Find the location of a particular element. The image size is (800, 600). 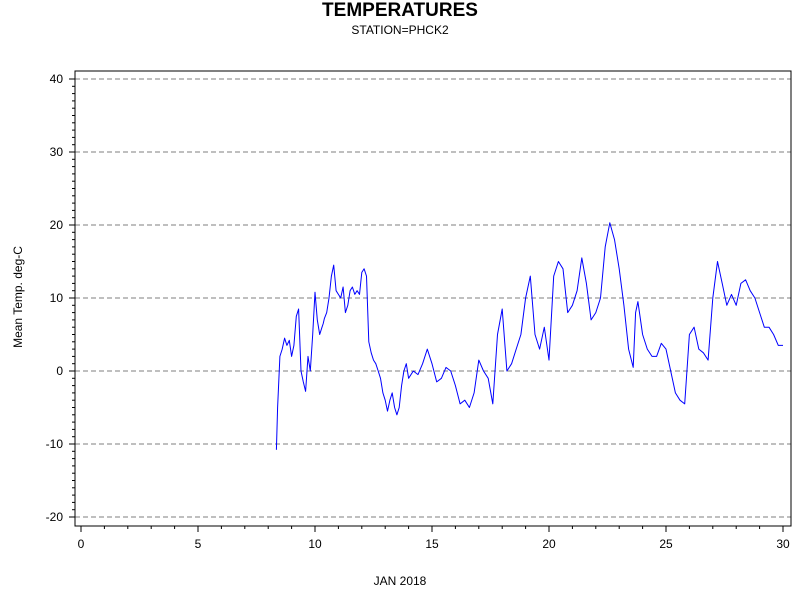

x-axis-title: JAN 2018 is located at coordinates (400, 581).